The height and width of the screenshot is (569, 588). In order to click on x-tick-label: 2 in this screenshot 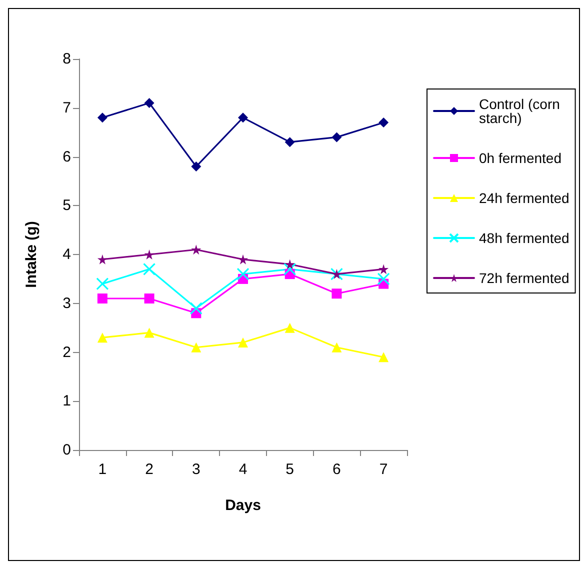, I will do `click(149, 469)`.